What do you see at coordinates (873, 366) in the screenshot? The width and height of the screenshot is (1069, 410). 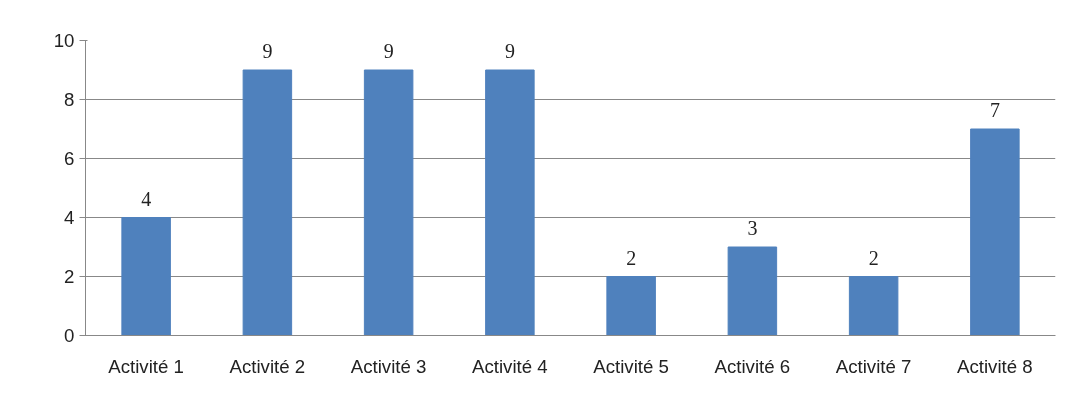 I see `x-tick-label: Activité 7` at bounding box center [873, 366].